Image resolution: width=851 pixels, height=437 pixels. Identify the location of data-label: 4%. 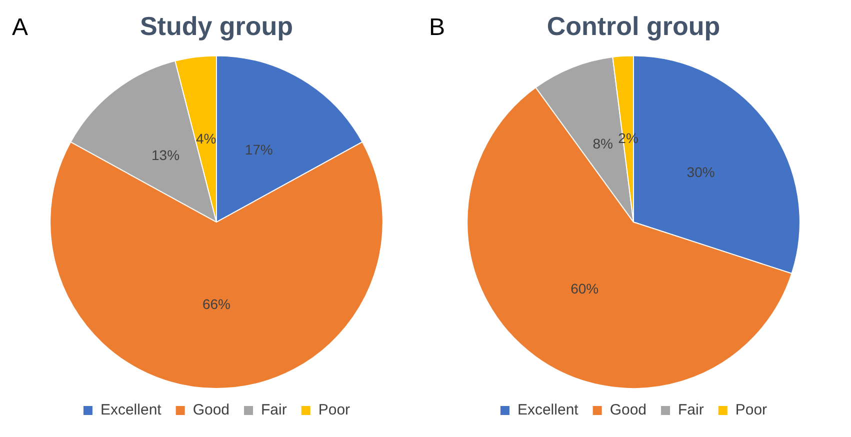
(206, 138).